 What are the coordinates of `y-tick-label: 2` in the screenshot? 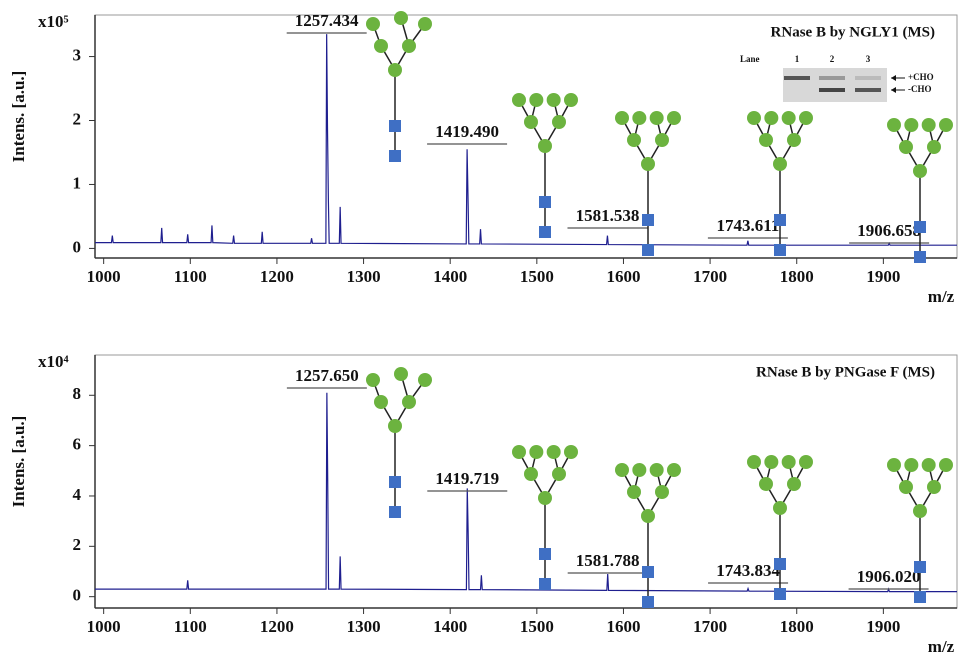 It's located at (77, 544).